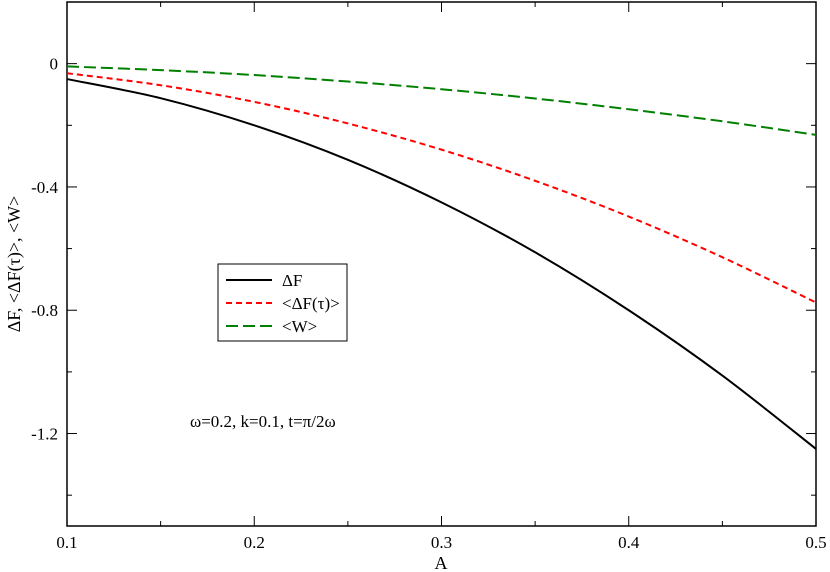 Image resolution: width=830 pixels, height=572 pixels. What do you see at coordinates (311, 303) in the screenshot?
I see `legend-label-delta-f-tau: <ΔF(τ)>` at bounding box center [311, 303].